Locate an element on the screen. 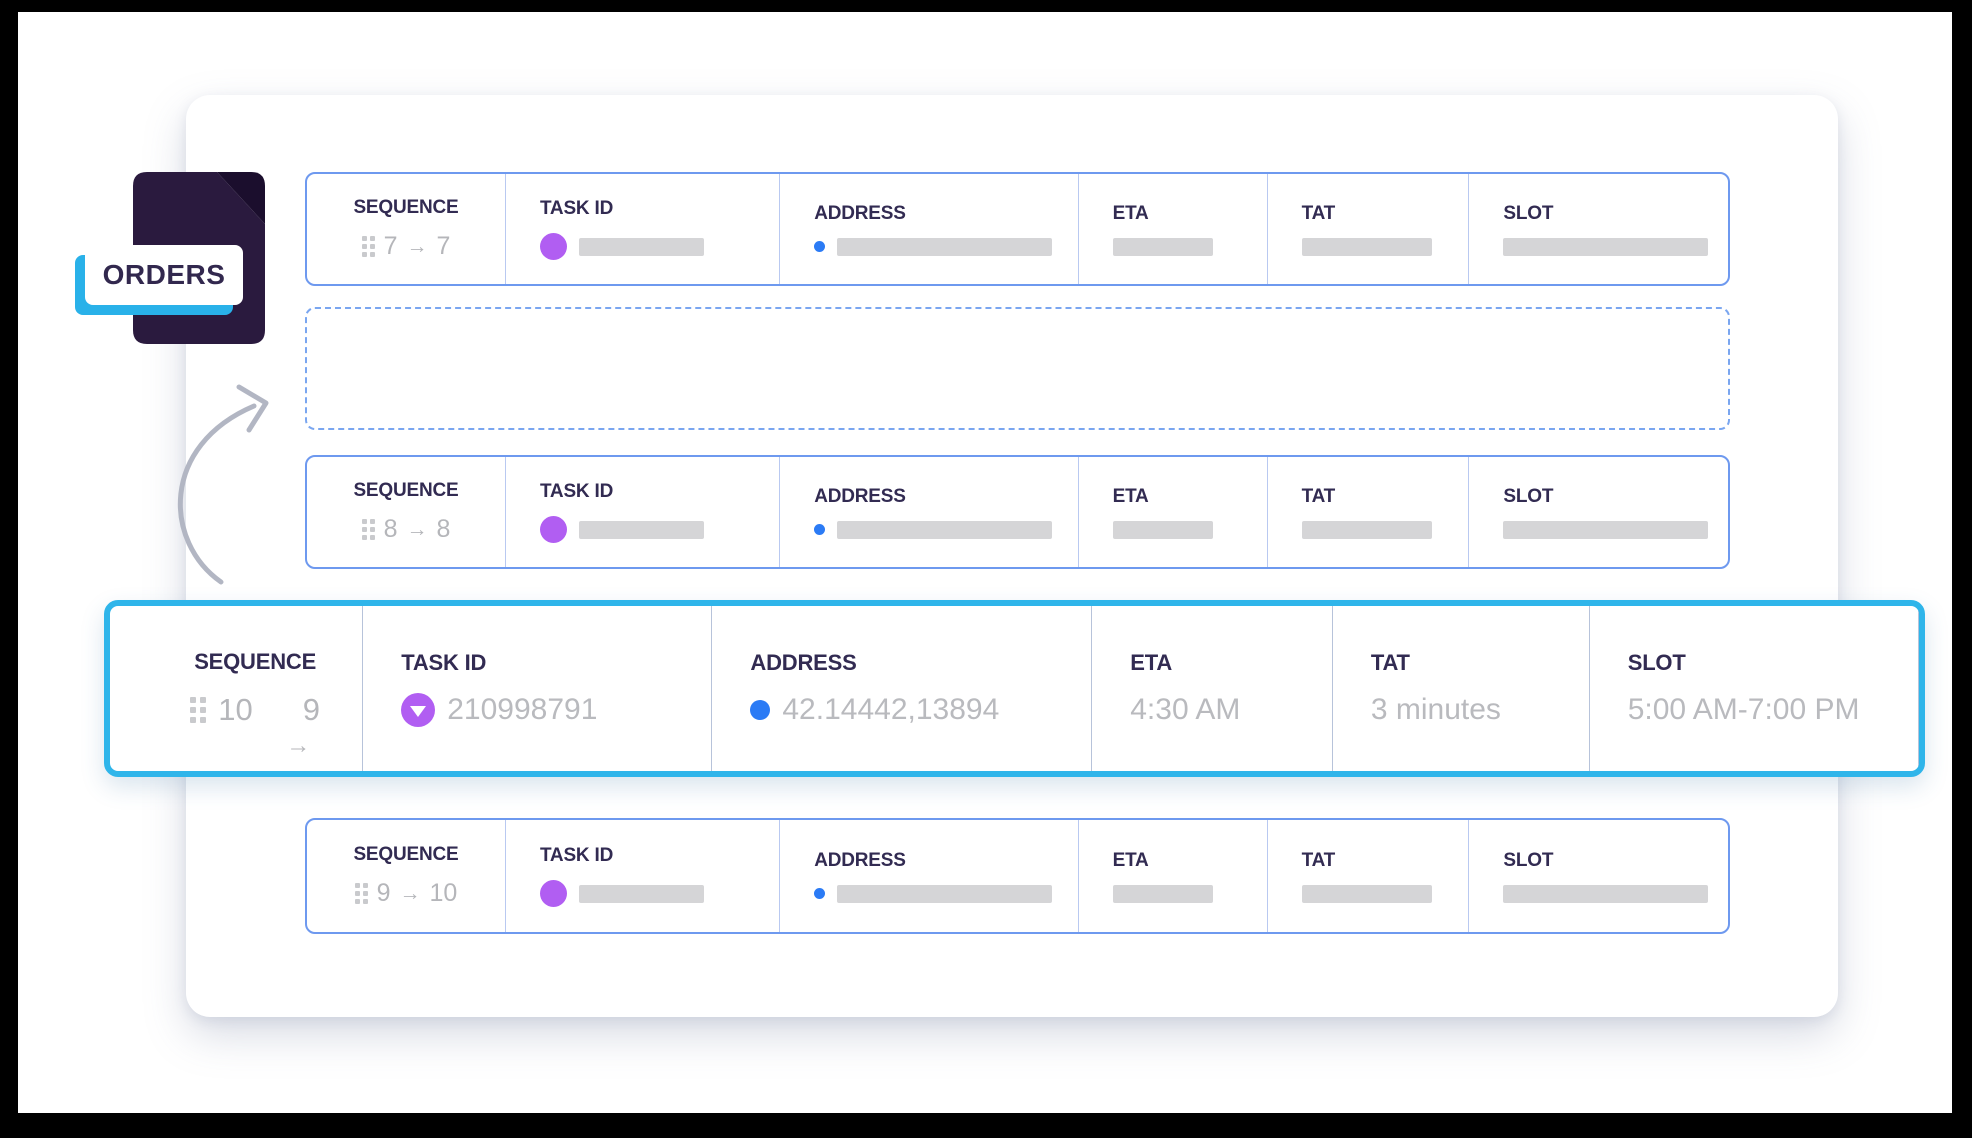 This screenshot has height=1138, width=1972. cell-tat: TAT 3 minutes is located at coordinates (1461, 688).